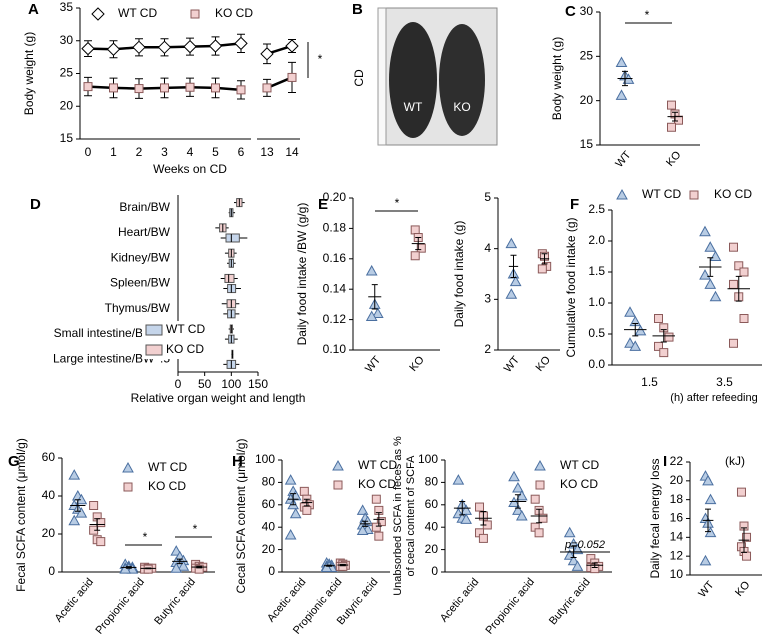 The image size is (771, 639). I want to click on category-label: Small intestine/BW^.5, so click(112, 333).